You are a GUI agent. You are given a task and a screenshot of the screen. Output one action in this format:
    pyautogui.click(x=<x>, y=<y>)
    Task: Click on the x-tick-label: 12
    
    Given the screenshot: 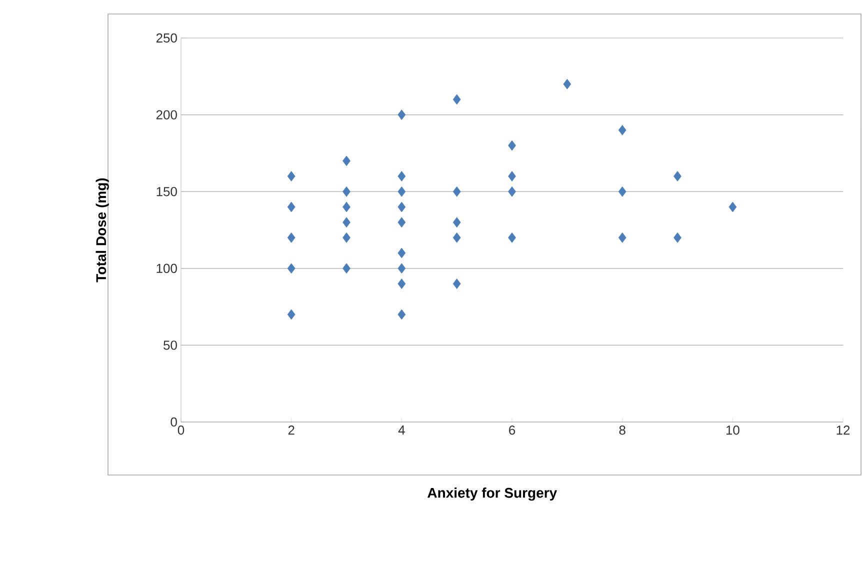 What is the action you would take?
    pyautogui.click(x=843, y=430)
    